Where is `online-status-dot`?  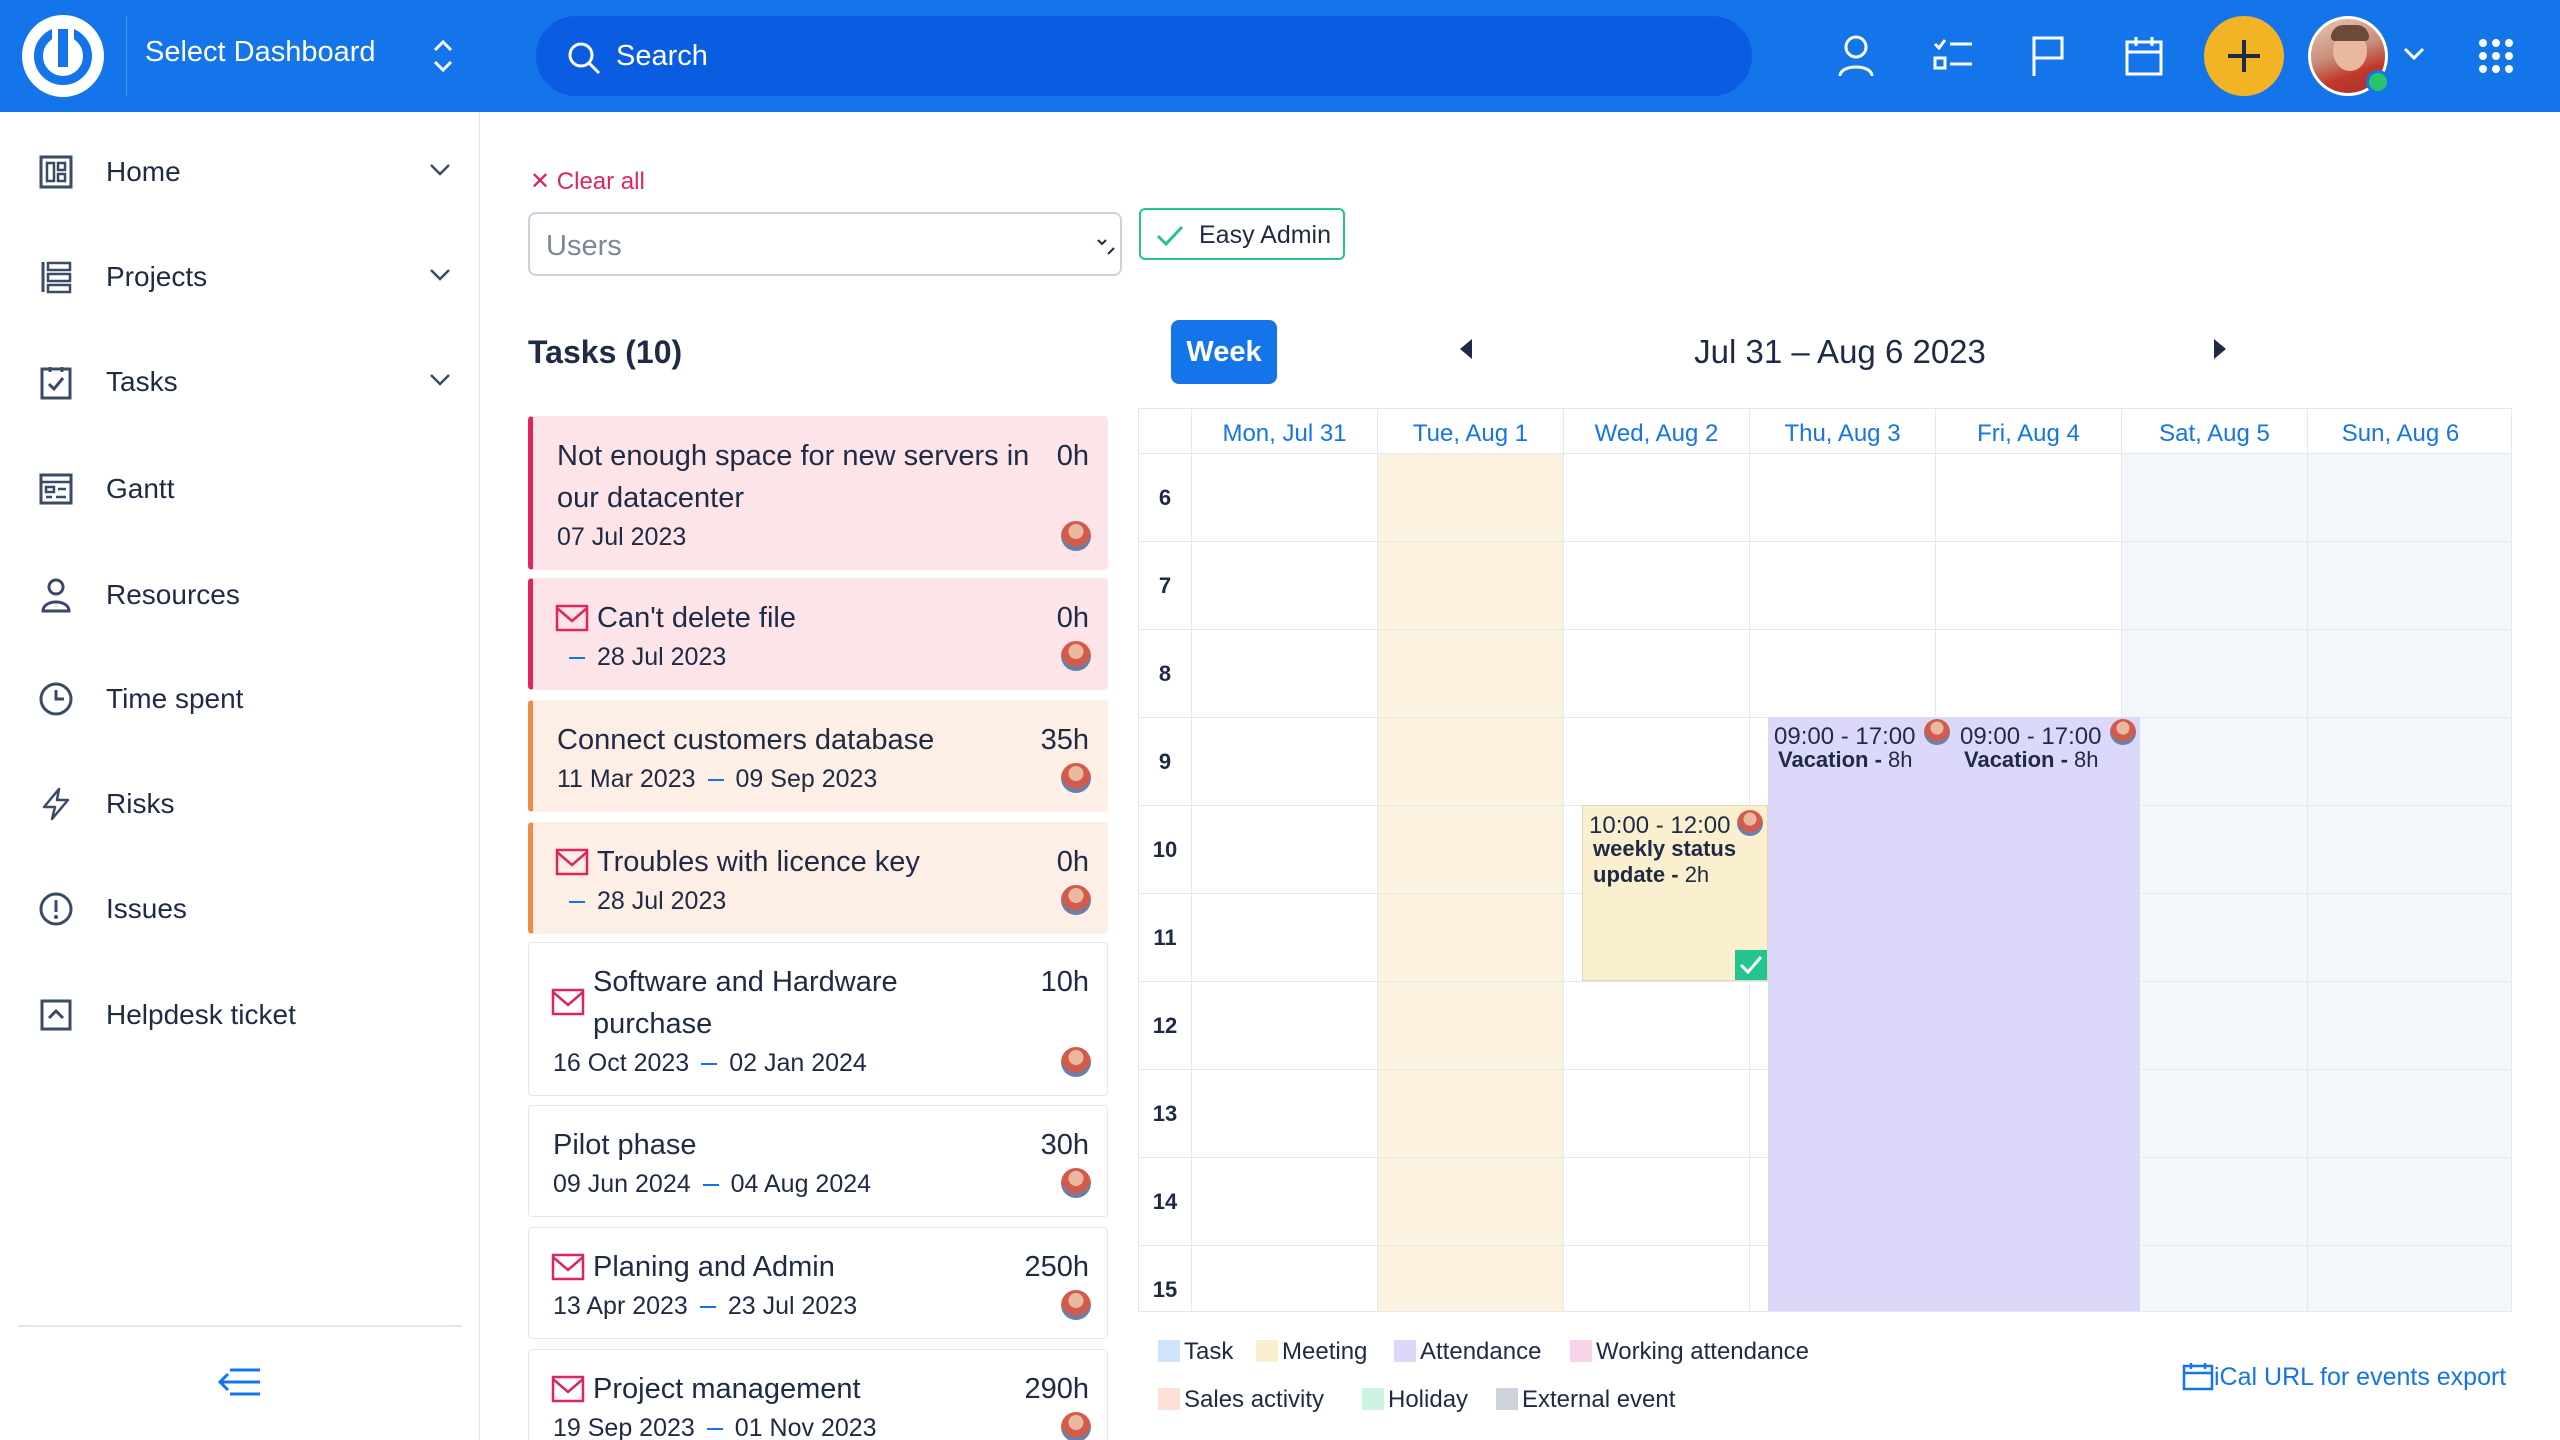 online-status-dot is located at coordinates (2378, 82).